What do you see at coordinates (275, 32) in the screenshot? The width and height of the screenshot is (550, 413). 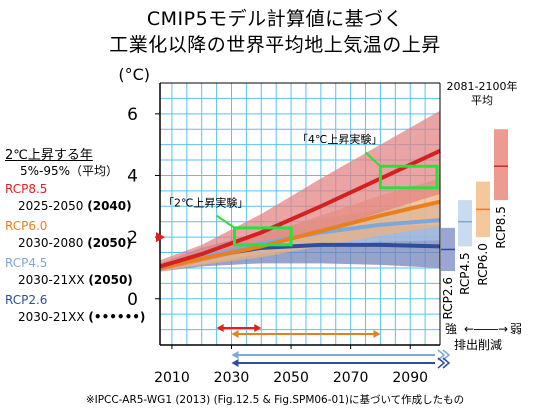 I see `chart-title: CMIP5モデル計算値に基づく 工業化以降の世界平均地上気温の上昇` at bounding box center [275, 32].